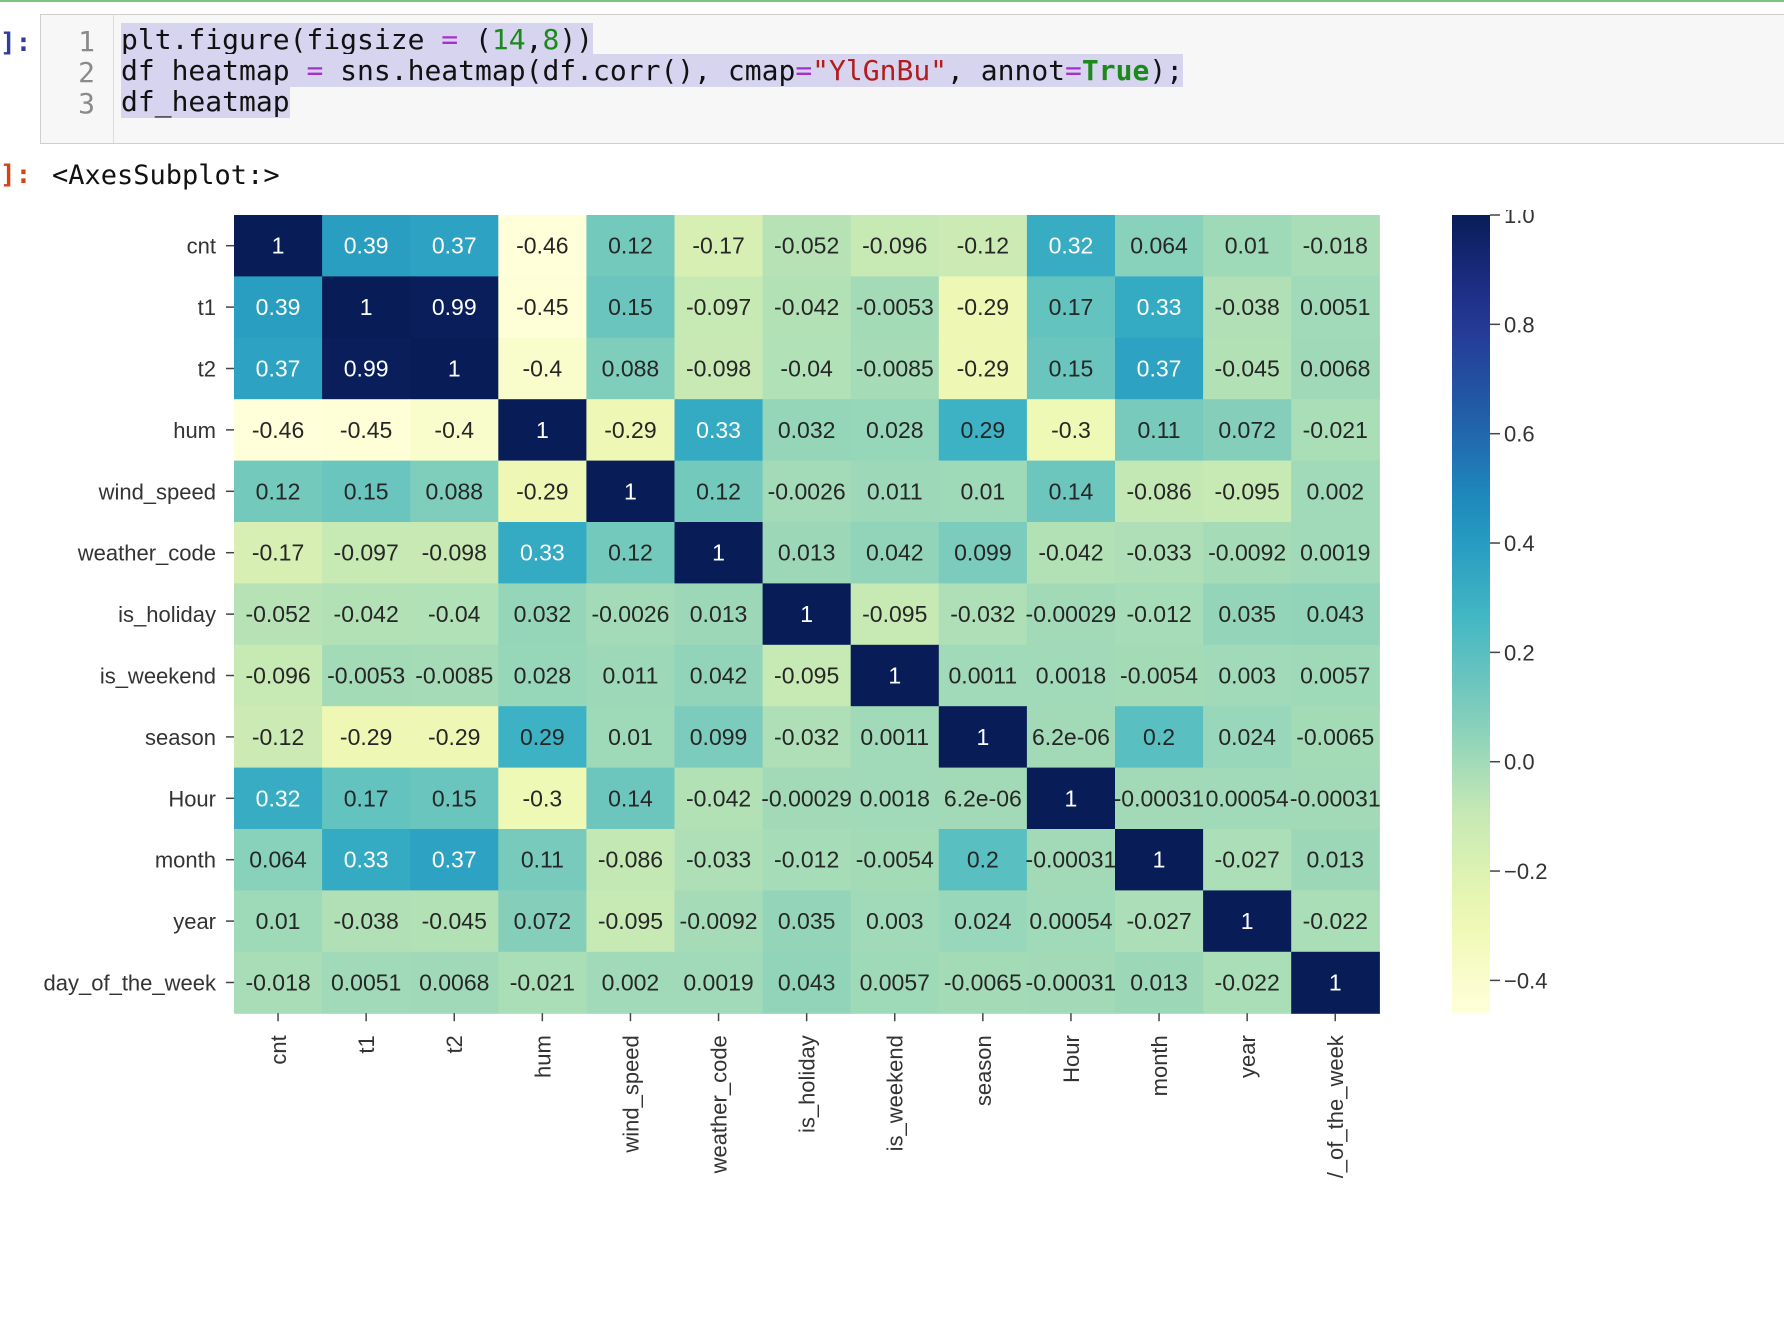  I want to click on cell-annotation: 0.0018, so click(1071, 676).